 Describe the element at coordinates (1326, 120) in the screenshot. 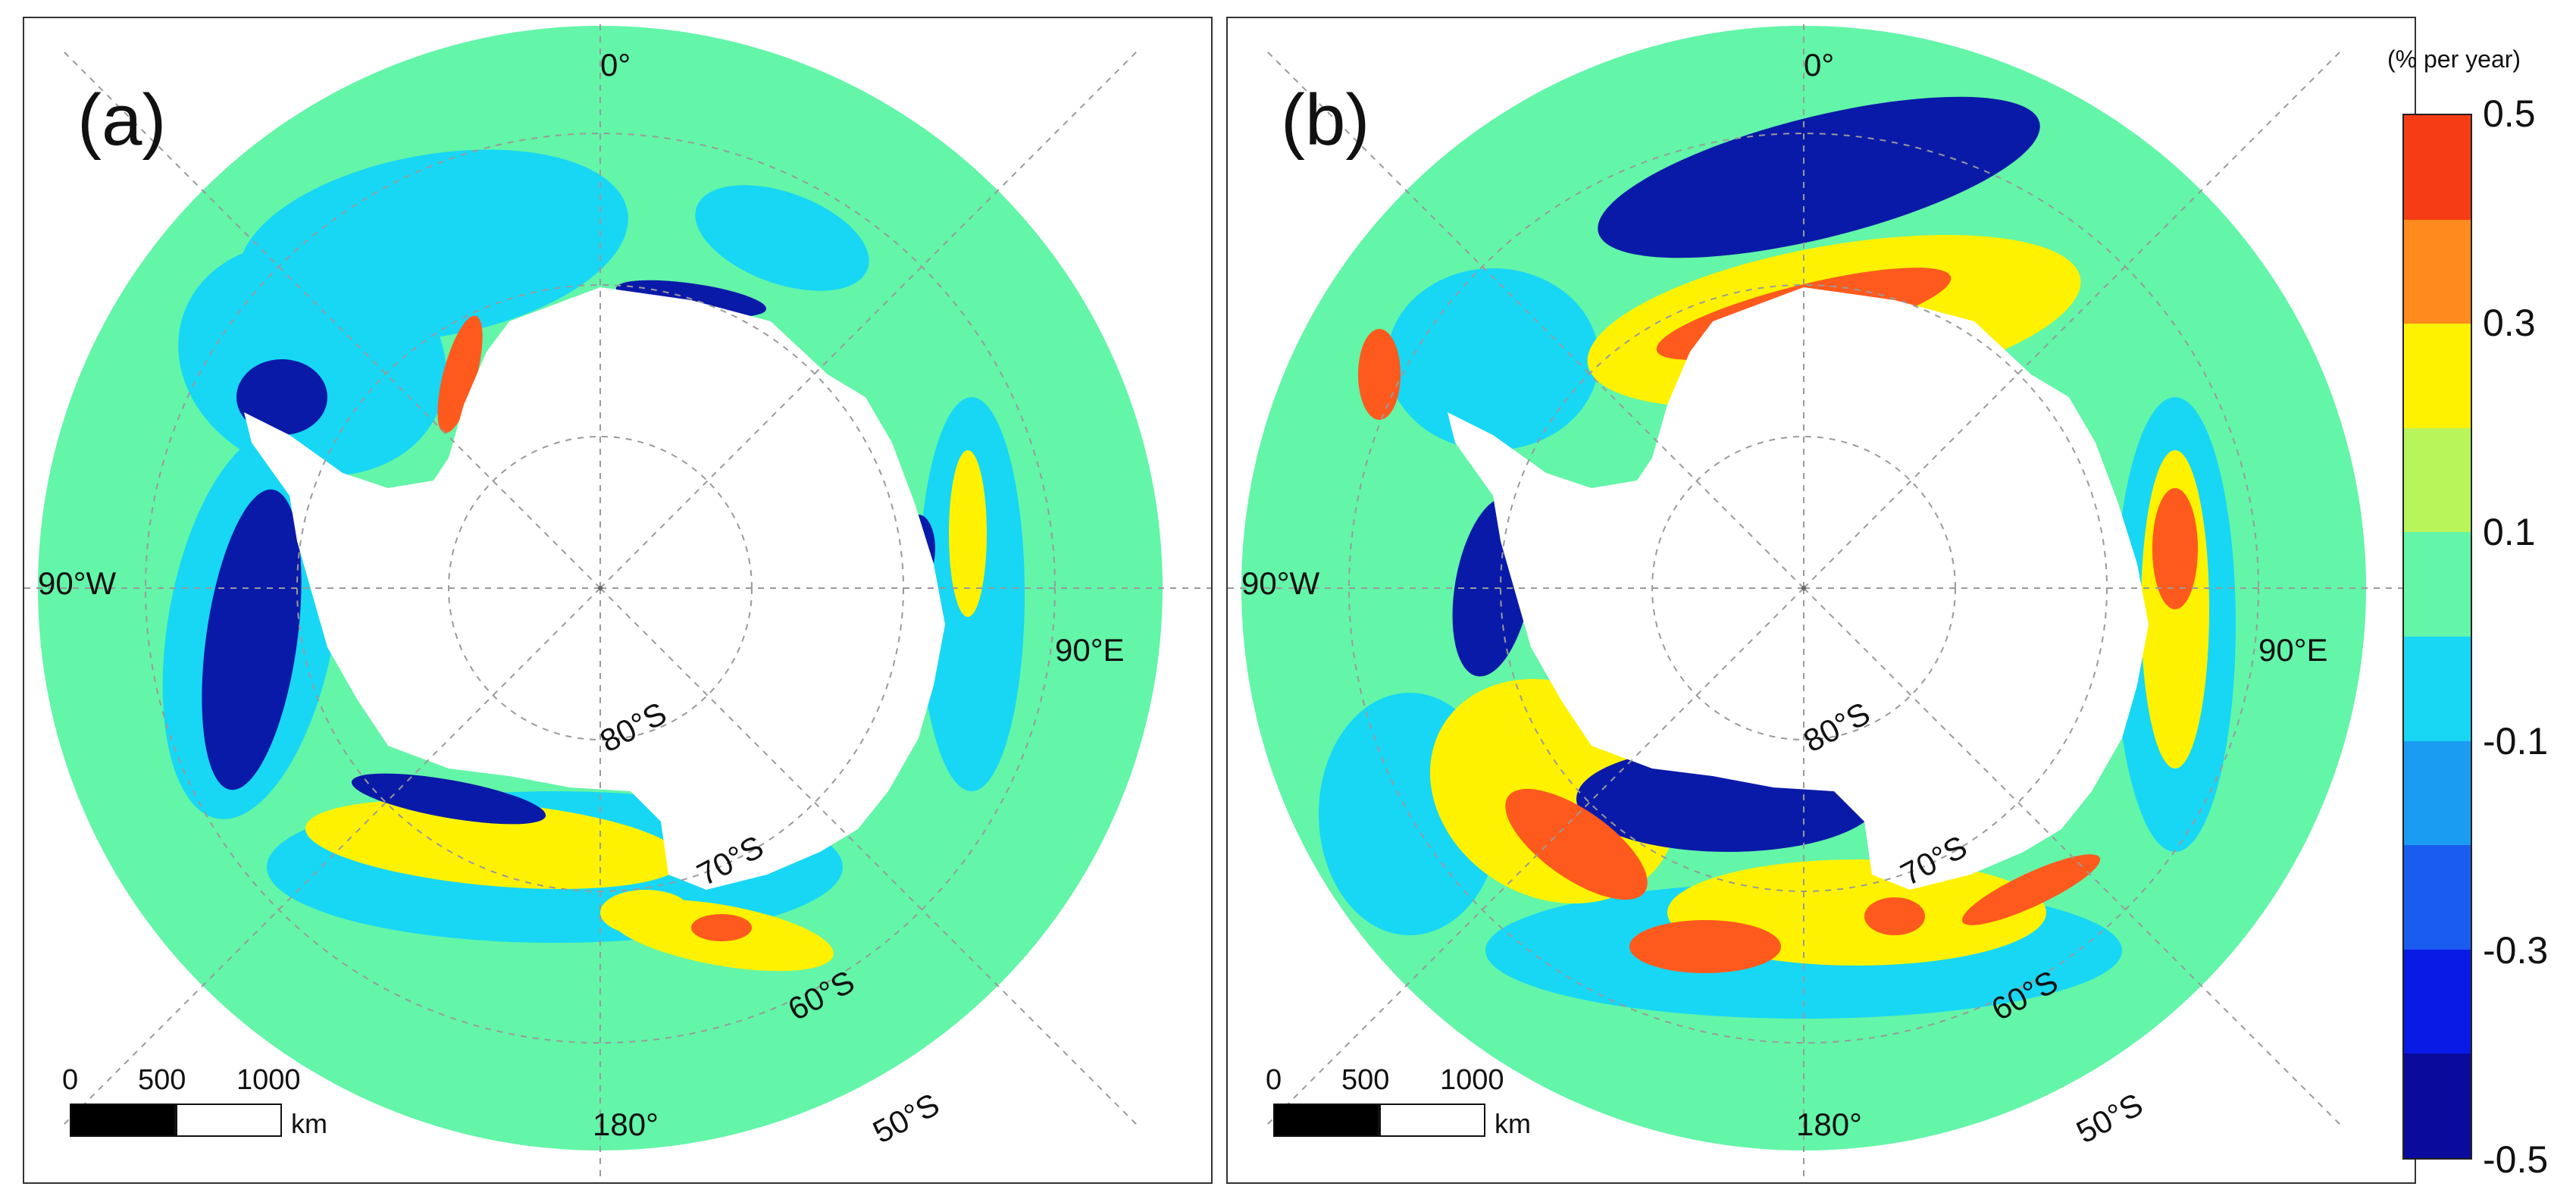

I see `panel-label: (b)` at that location.